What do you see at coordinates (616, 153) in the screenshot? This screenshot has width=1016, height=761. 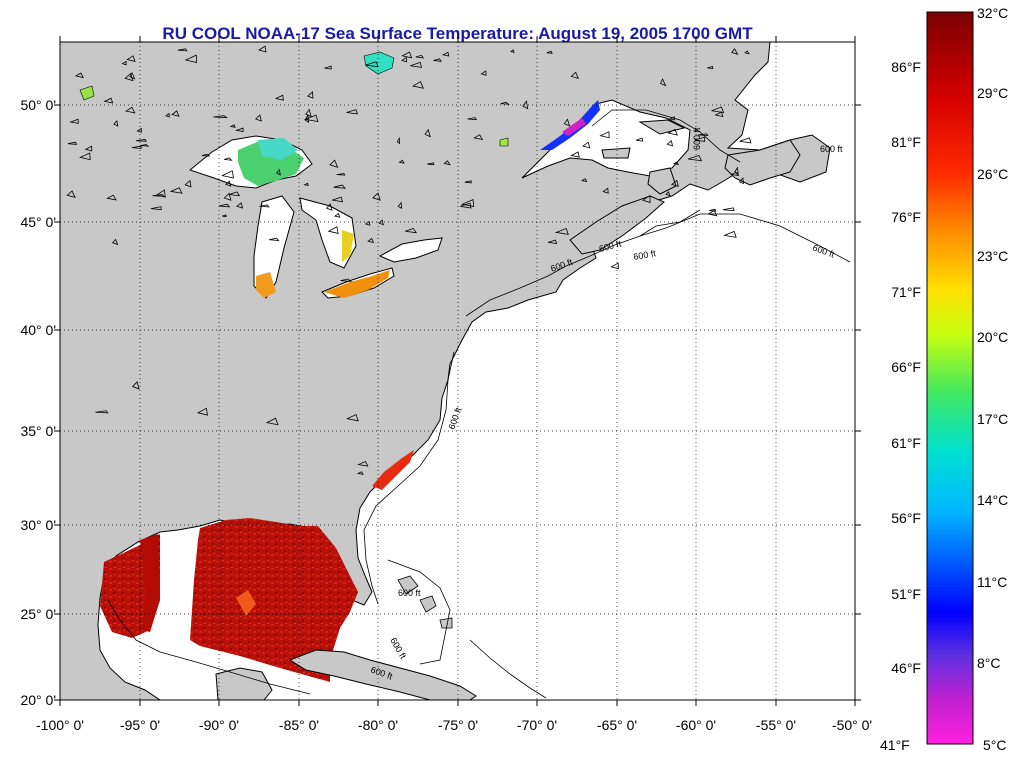 I see `pei-island` at bounding box center [616, 153].